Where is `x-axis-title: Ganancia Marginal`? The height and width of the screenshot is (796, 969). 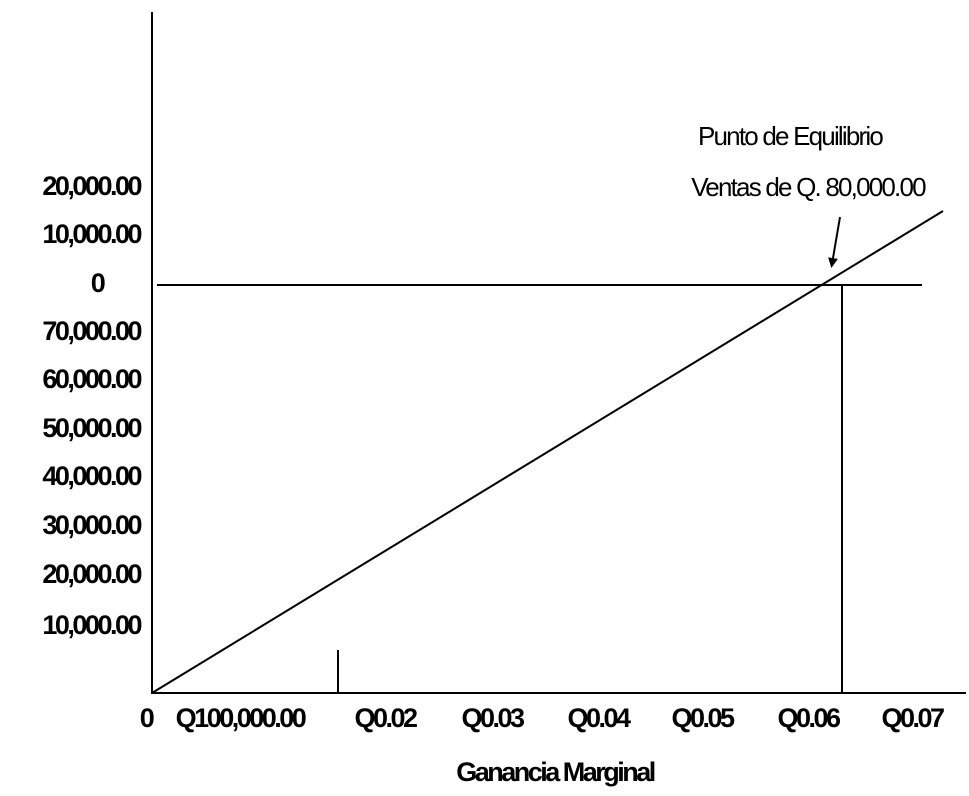 x-axis-title: Ganancia Marginal is located at coordinates (555, 772).